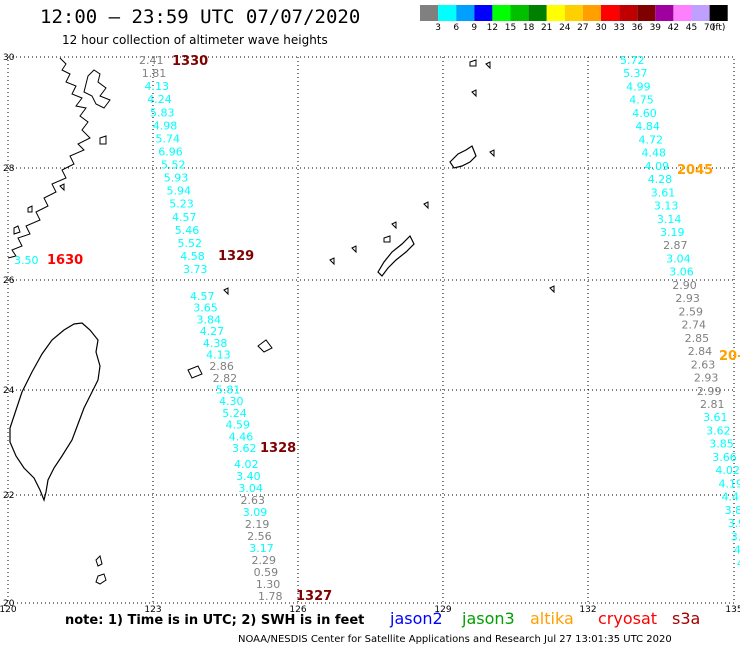  Describe the element at coordinates (9, 604) in the screenshot. I see `lat-tick-label: 20` at that location.